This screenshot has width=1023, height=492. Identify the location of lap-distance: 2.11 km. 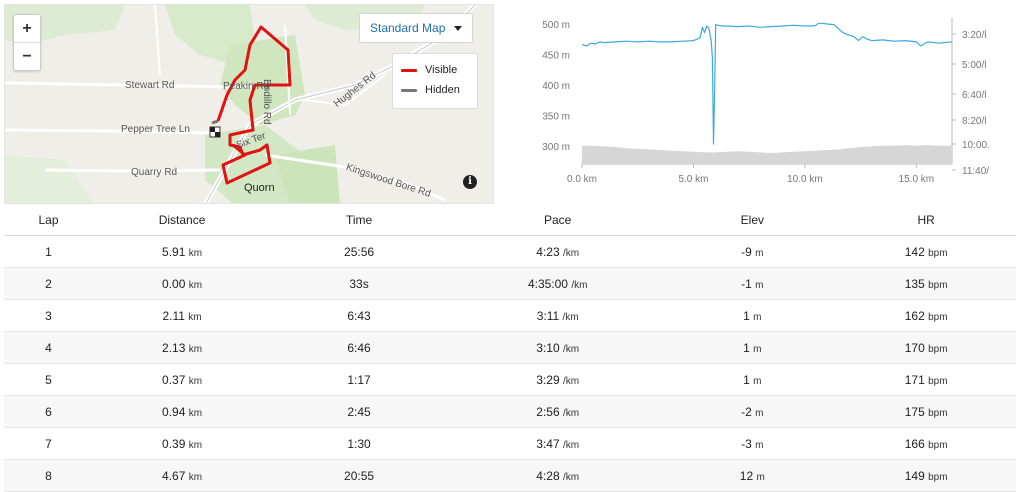
(182, 315).